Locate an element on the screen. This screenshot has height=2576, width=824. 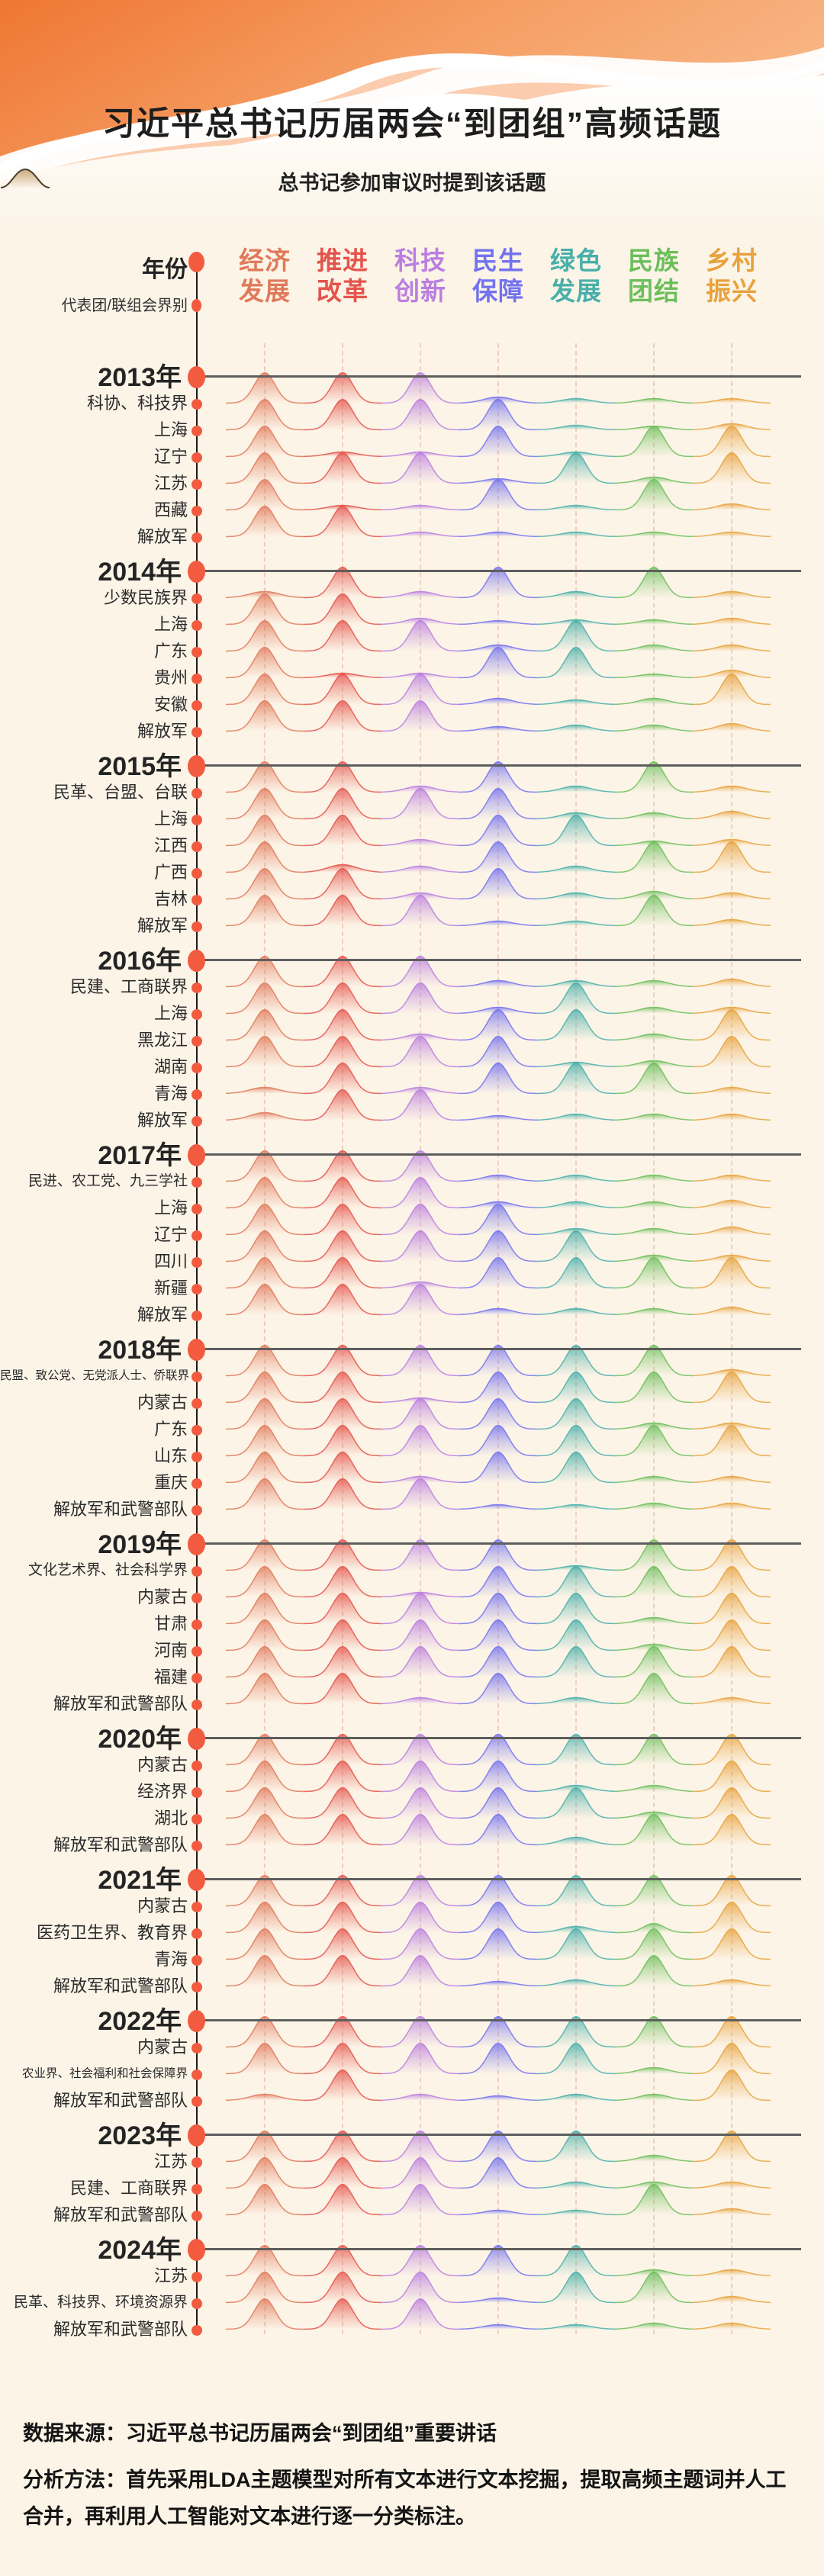
legend-label: 总书记参加审议时提到该话题 is located at coordinates (412, 183).